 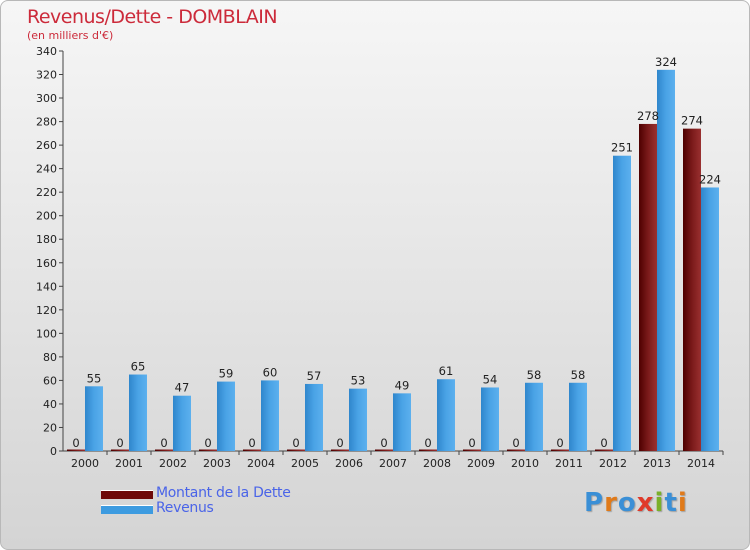 What do you see at coordinates (358, 381) in the screenshot?
I see `data-label-revenus: 53` at bounding box center [358, 381].